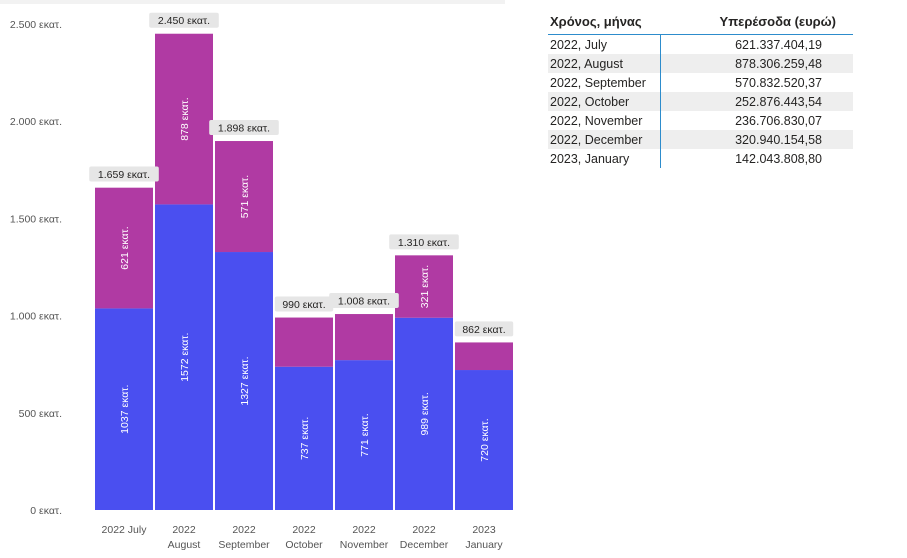  What do you see at coordinates (184, 545) in the screenshot?
I see `x-tick-label: August` at bounding box center [184, 545].